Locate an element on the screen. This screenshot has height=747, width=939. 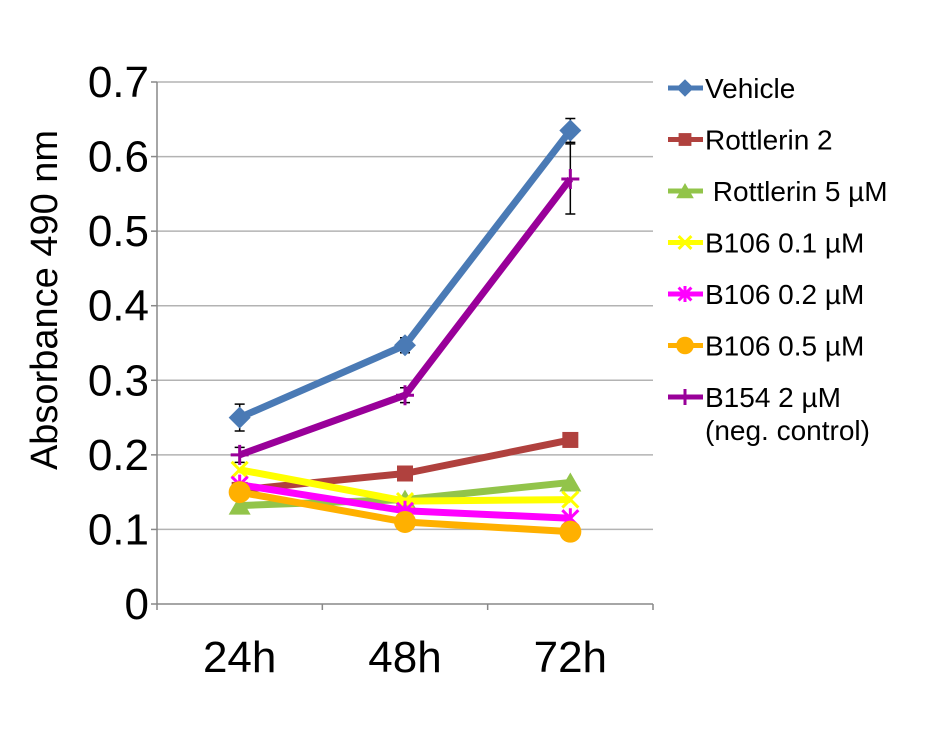
legend-item: B106 0.5 µM is located at coordinates (766, 346).